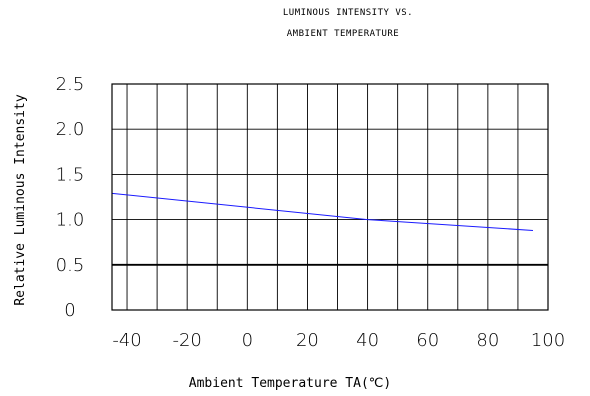  I want to click on chart-title: LUMINOUS INTENSITY VS., so click(348, 13).